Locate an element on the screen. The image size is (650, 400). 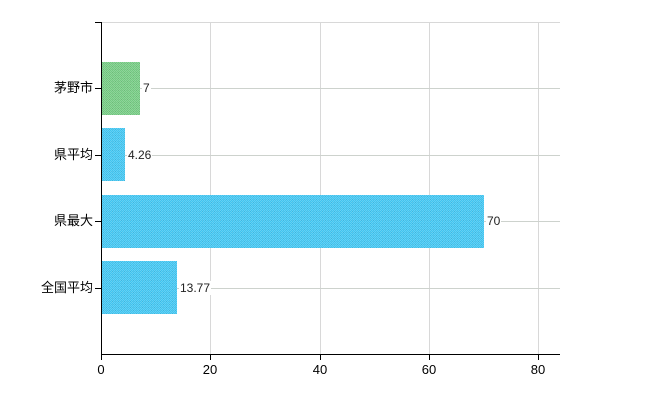
x-tick-label: 40 is located at coordinates (320, 369).